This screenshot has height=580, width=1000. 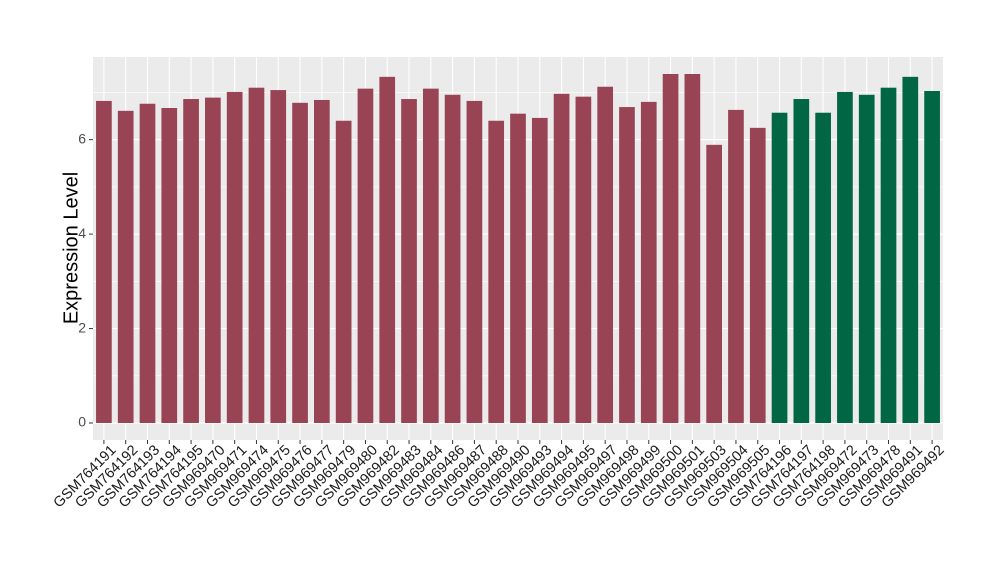 What do you see at coordinates (82, 422) in the screenshot?
I see `y-tick-label: 0` at bounding box center [82, 422].